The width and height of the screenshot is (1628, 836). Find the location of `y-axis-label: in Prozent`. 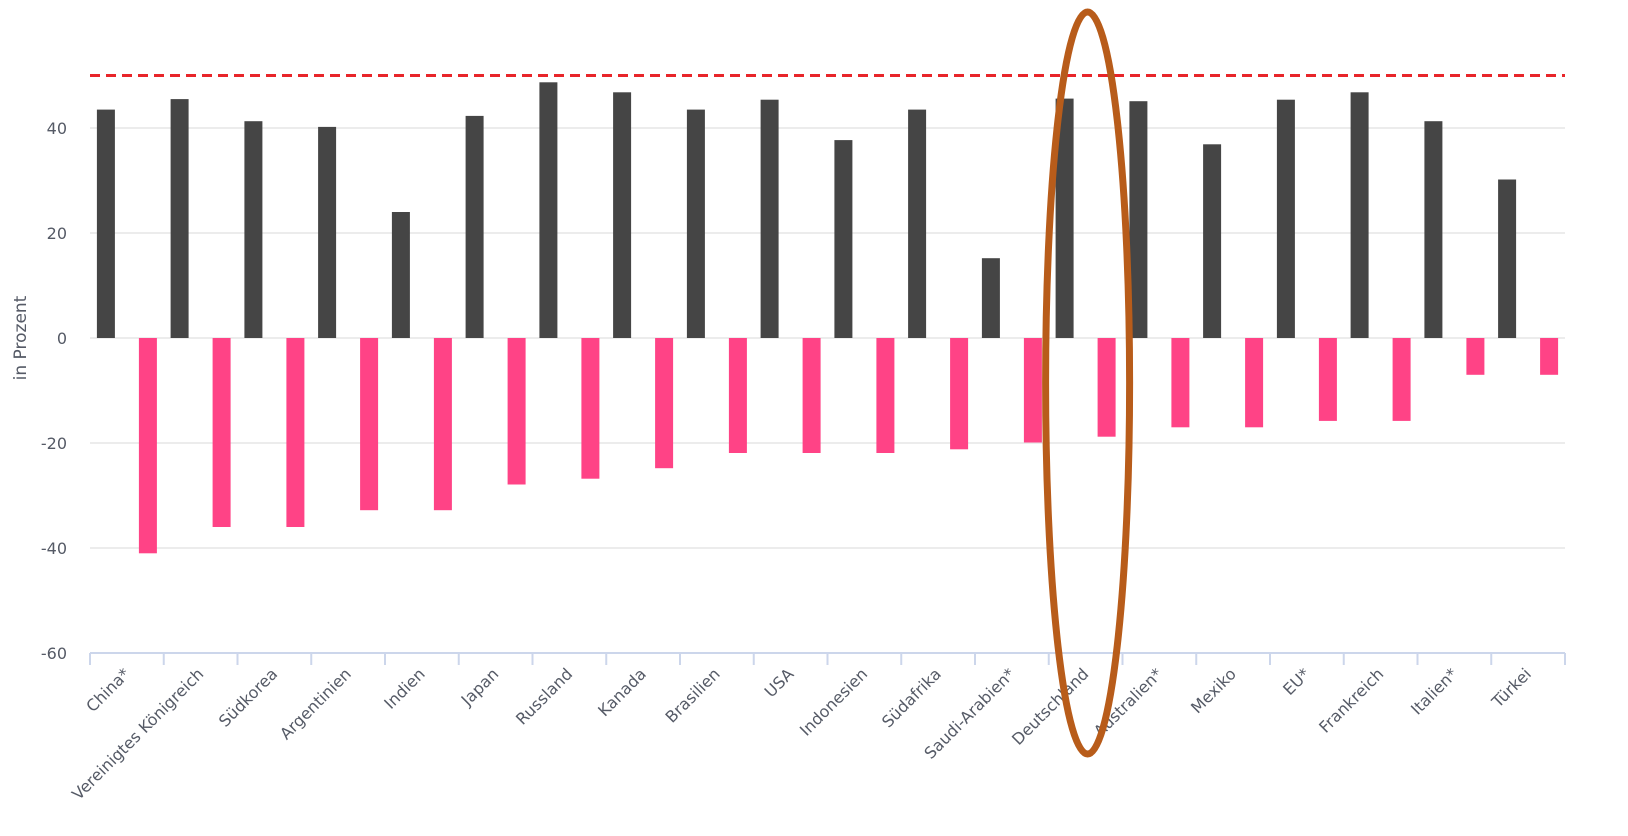

y-axis-label: in Prozent is located at coordinates (21, 337).